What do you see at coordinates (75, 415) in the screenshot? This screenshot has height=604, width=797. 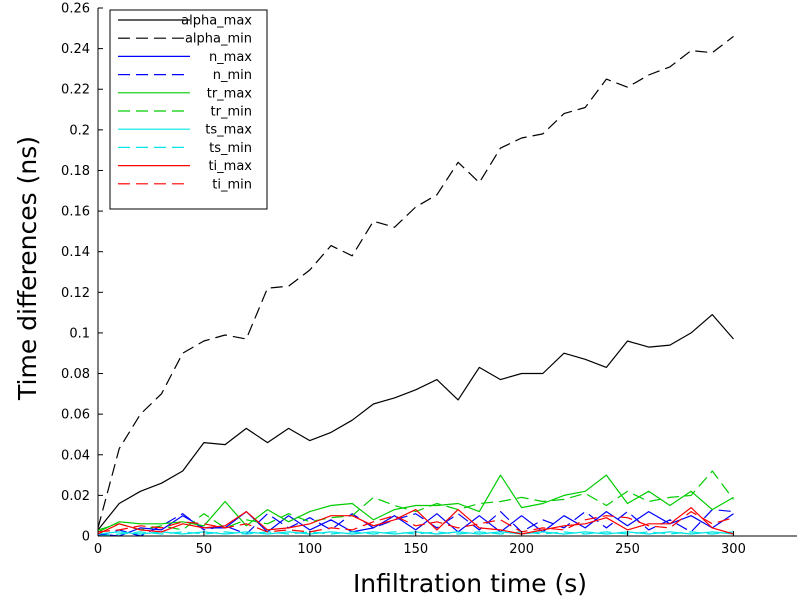 I see `y-tick-label: 0.06` at bounding box center [75, 415].